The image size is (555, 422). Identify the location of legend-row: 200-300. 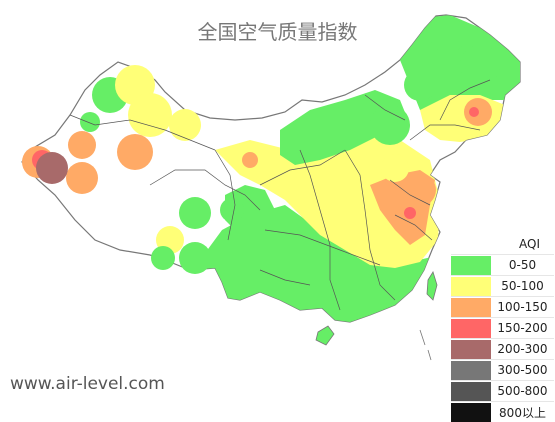
(502, 348).